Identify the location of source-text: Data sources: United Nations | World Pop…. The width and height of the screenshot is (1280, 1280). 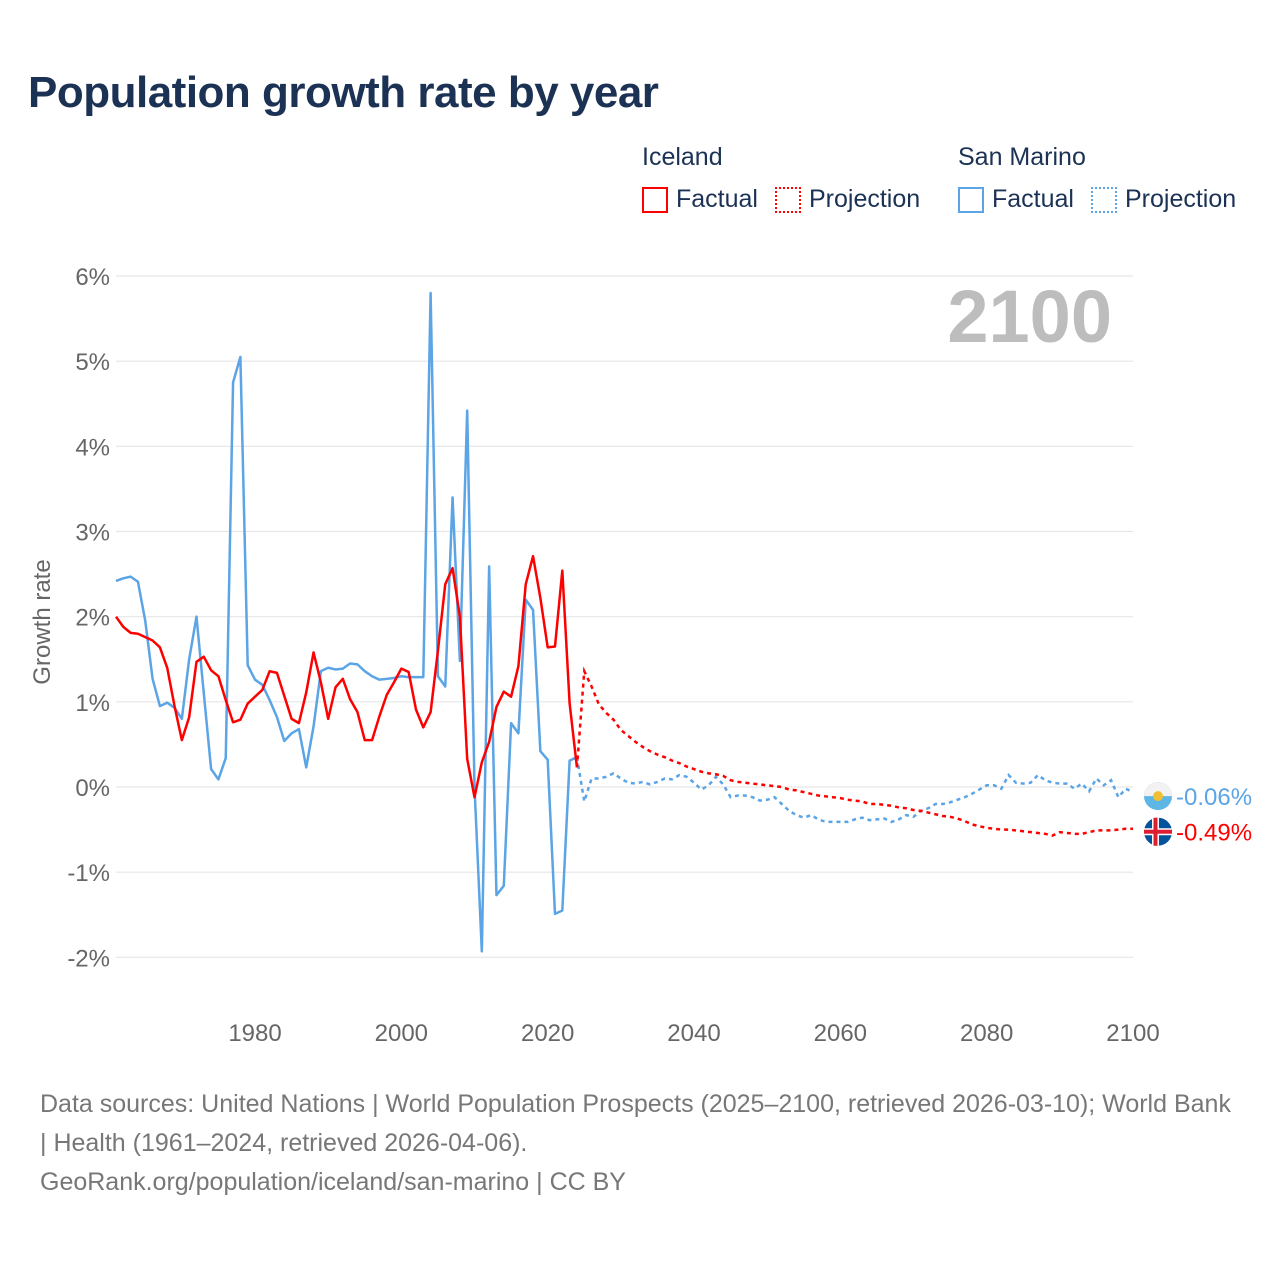
(635, 1123).